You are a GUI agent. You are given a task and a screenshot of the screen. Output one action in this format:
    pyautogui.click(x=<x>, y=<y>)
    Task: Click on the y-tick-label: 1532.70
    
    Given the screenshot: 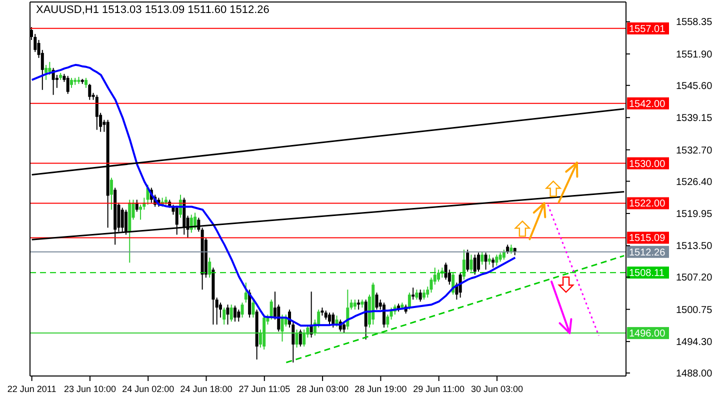 What is the action you would take?
    pyautogui.click(x=694, y=150)
    